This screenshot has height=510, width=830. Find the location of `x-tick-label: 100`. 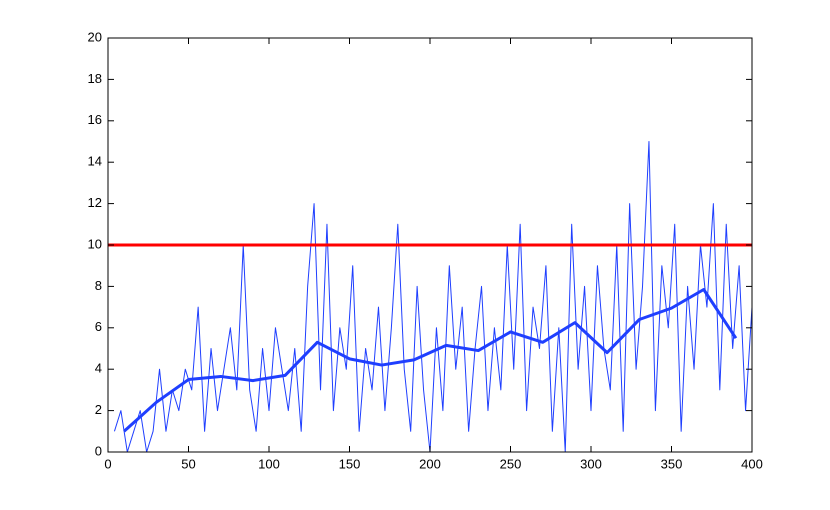

x-tick-label: 100 is located at coordinates (269, 463).